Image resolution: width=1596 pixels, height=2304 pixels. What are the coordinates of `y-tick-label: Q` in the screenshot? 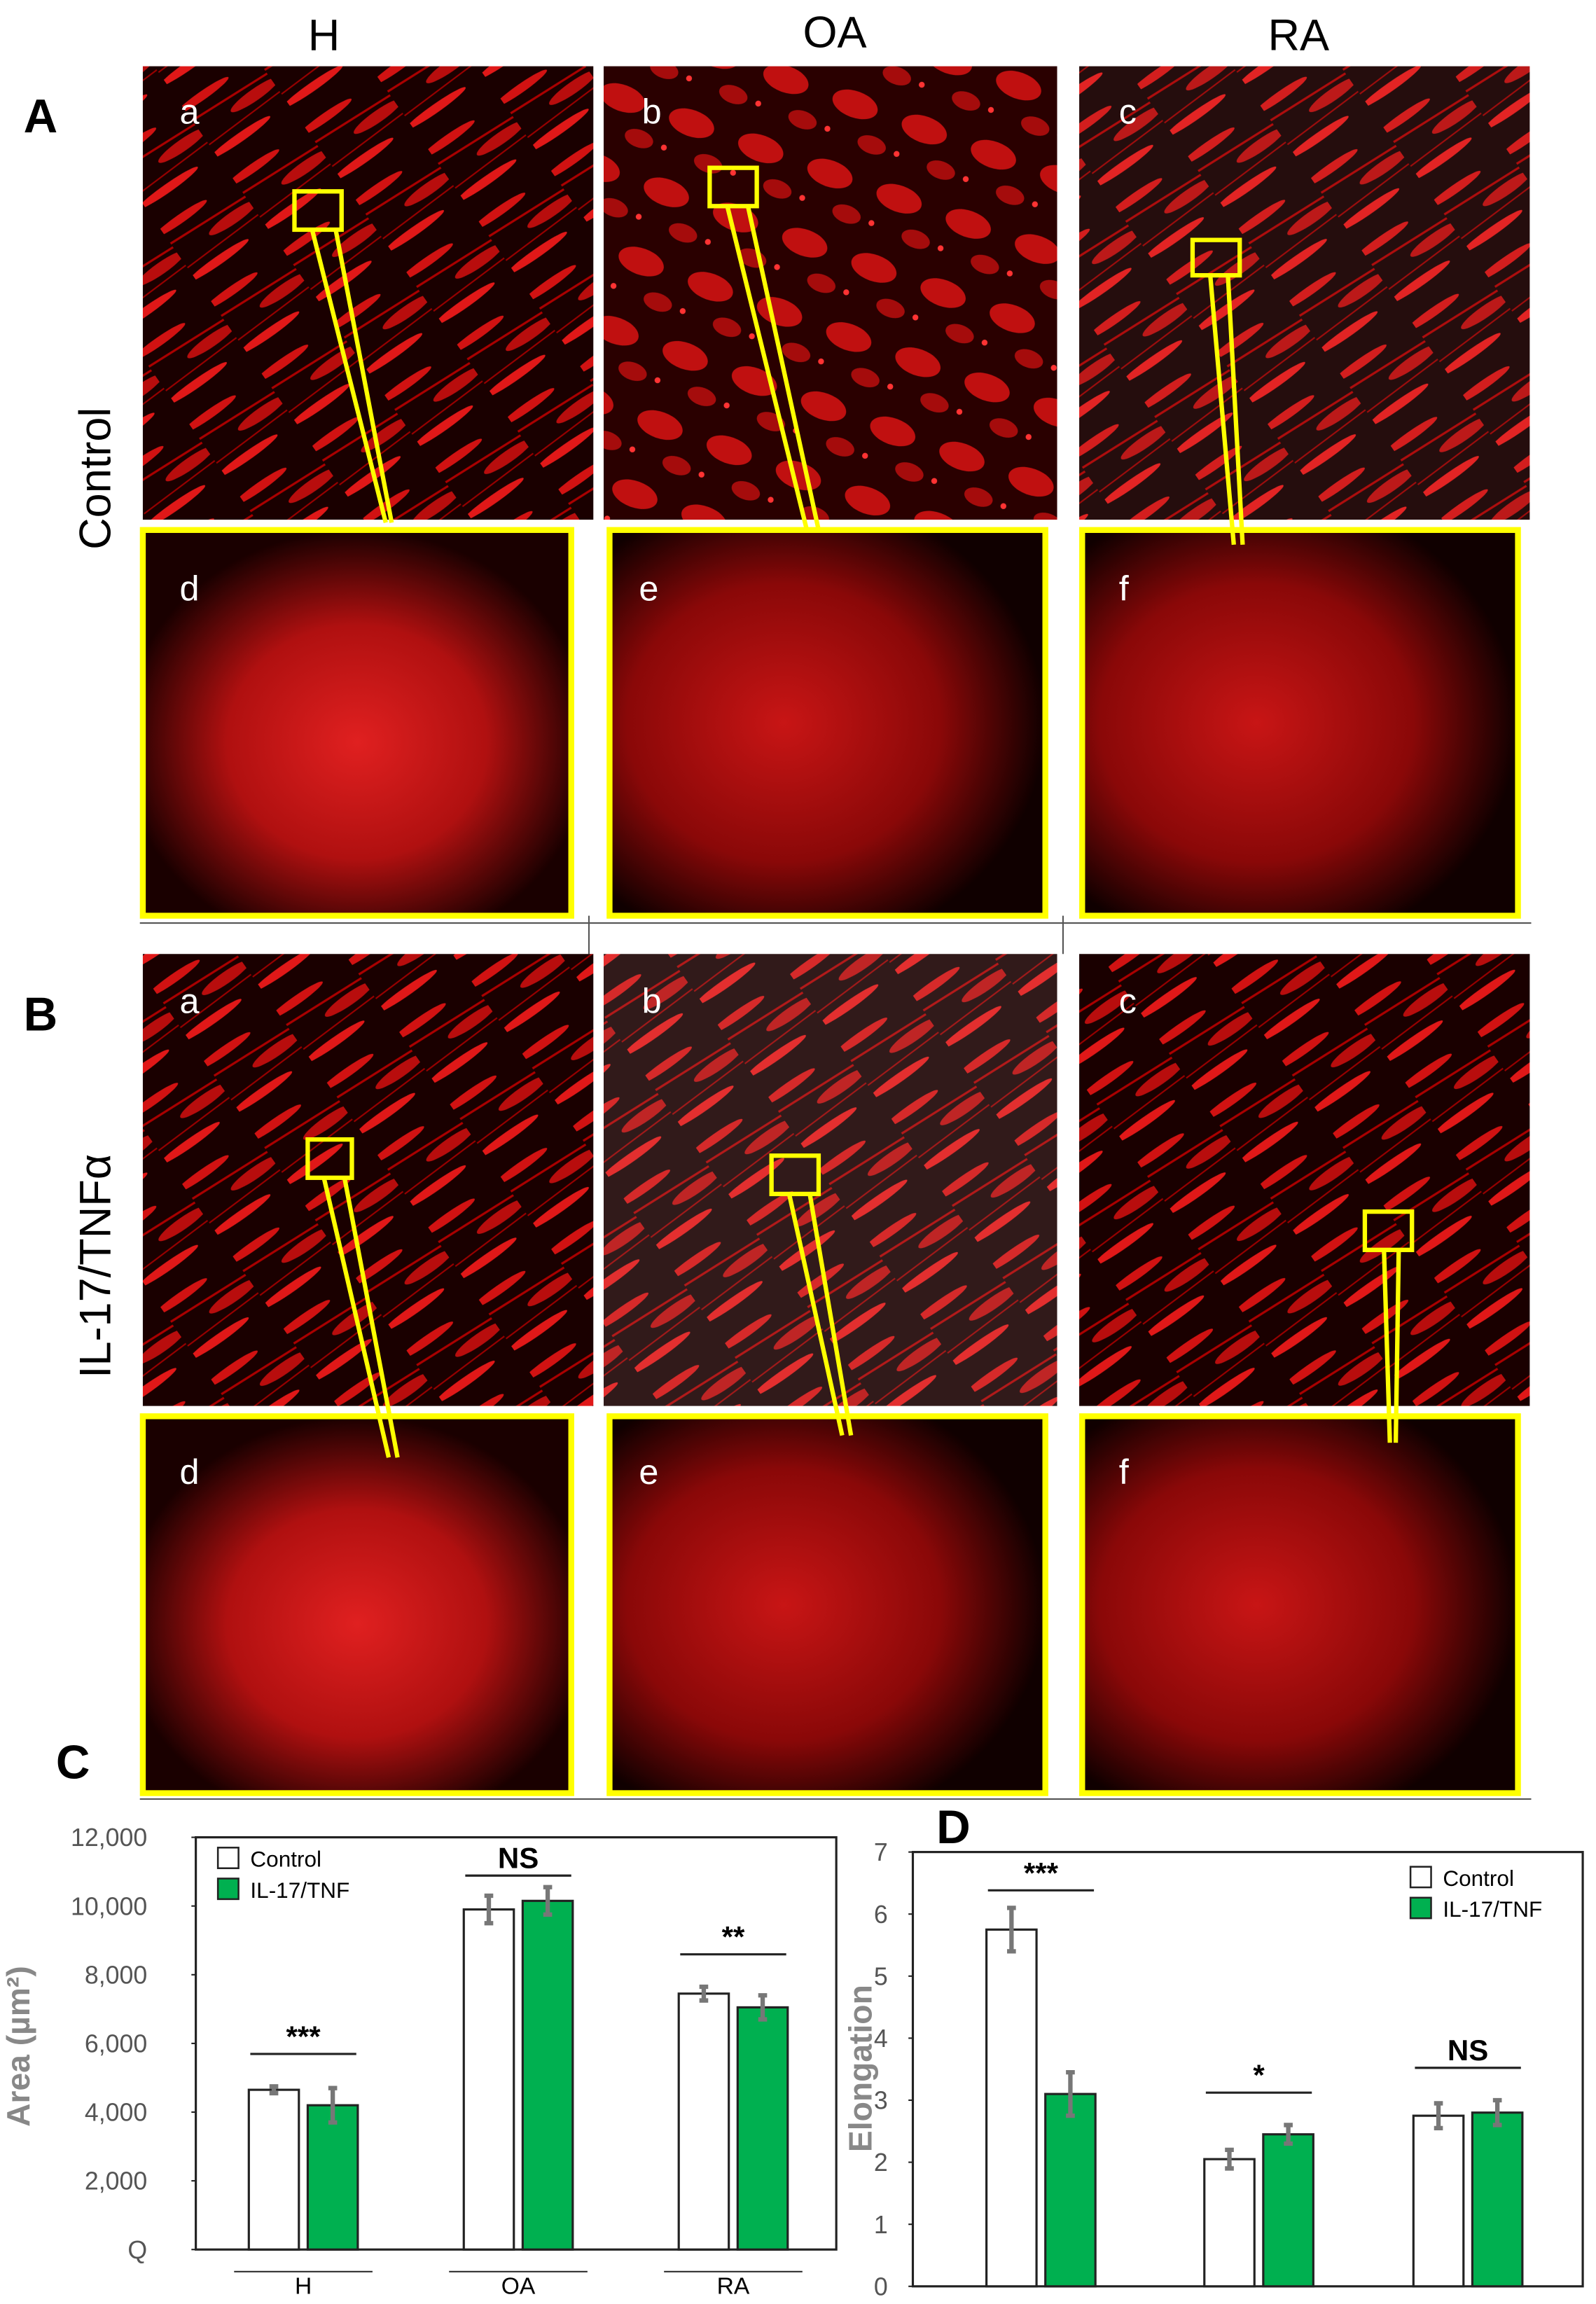 It's located at (137, 2250).